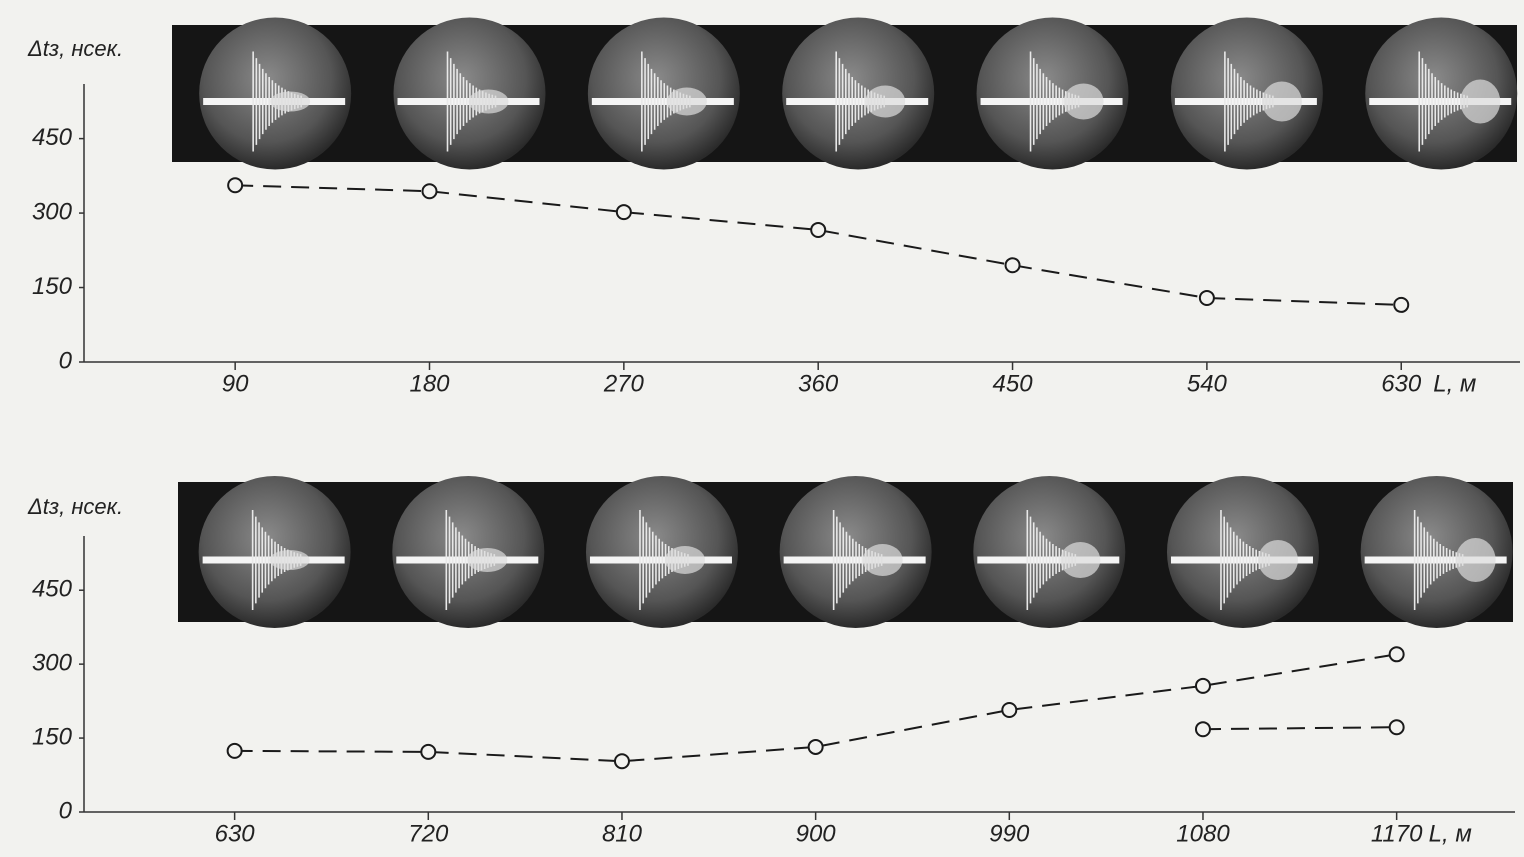 This screenshot has width=1524, height=857. I want to click on x-tick-label: 450, so click(1013, 383).